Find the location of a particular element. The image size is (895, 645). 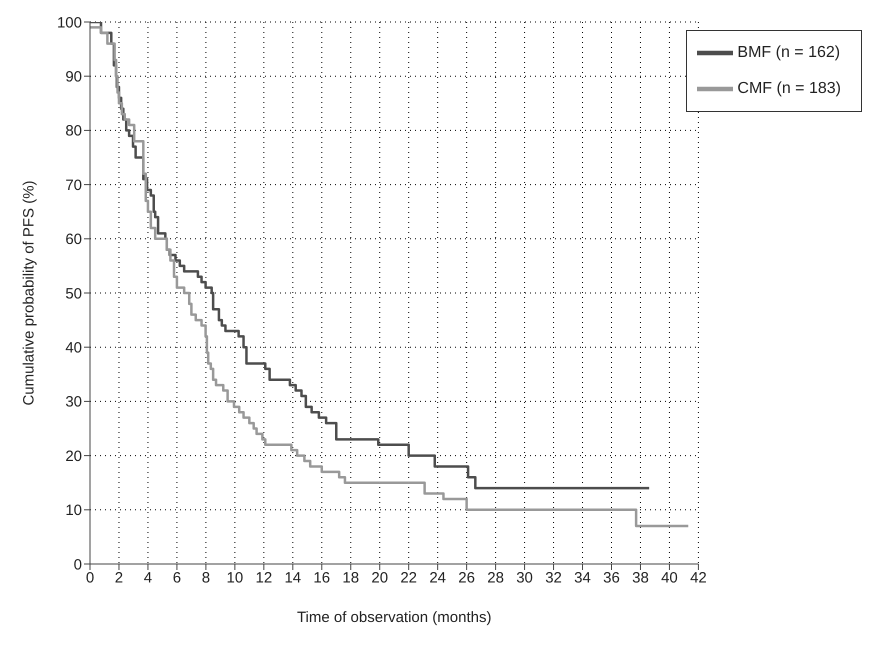

legend-label: BMF (n = 162) is located at coordinates (788, 53).